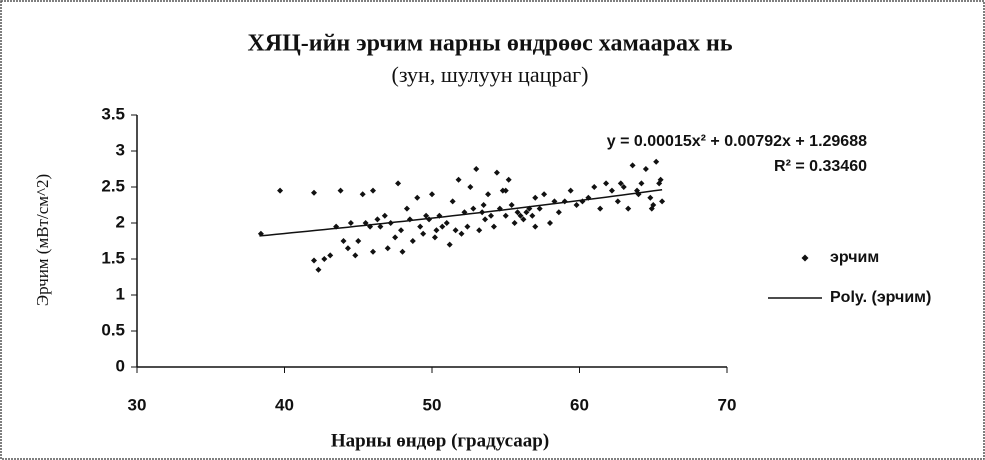 The image size is (985, 460). I want to click on legend-marker, so click(805, 258).